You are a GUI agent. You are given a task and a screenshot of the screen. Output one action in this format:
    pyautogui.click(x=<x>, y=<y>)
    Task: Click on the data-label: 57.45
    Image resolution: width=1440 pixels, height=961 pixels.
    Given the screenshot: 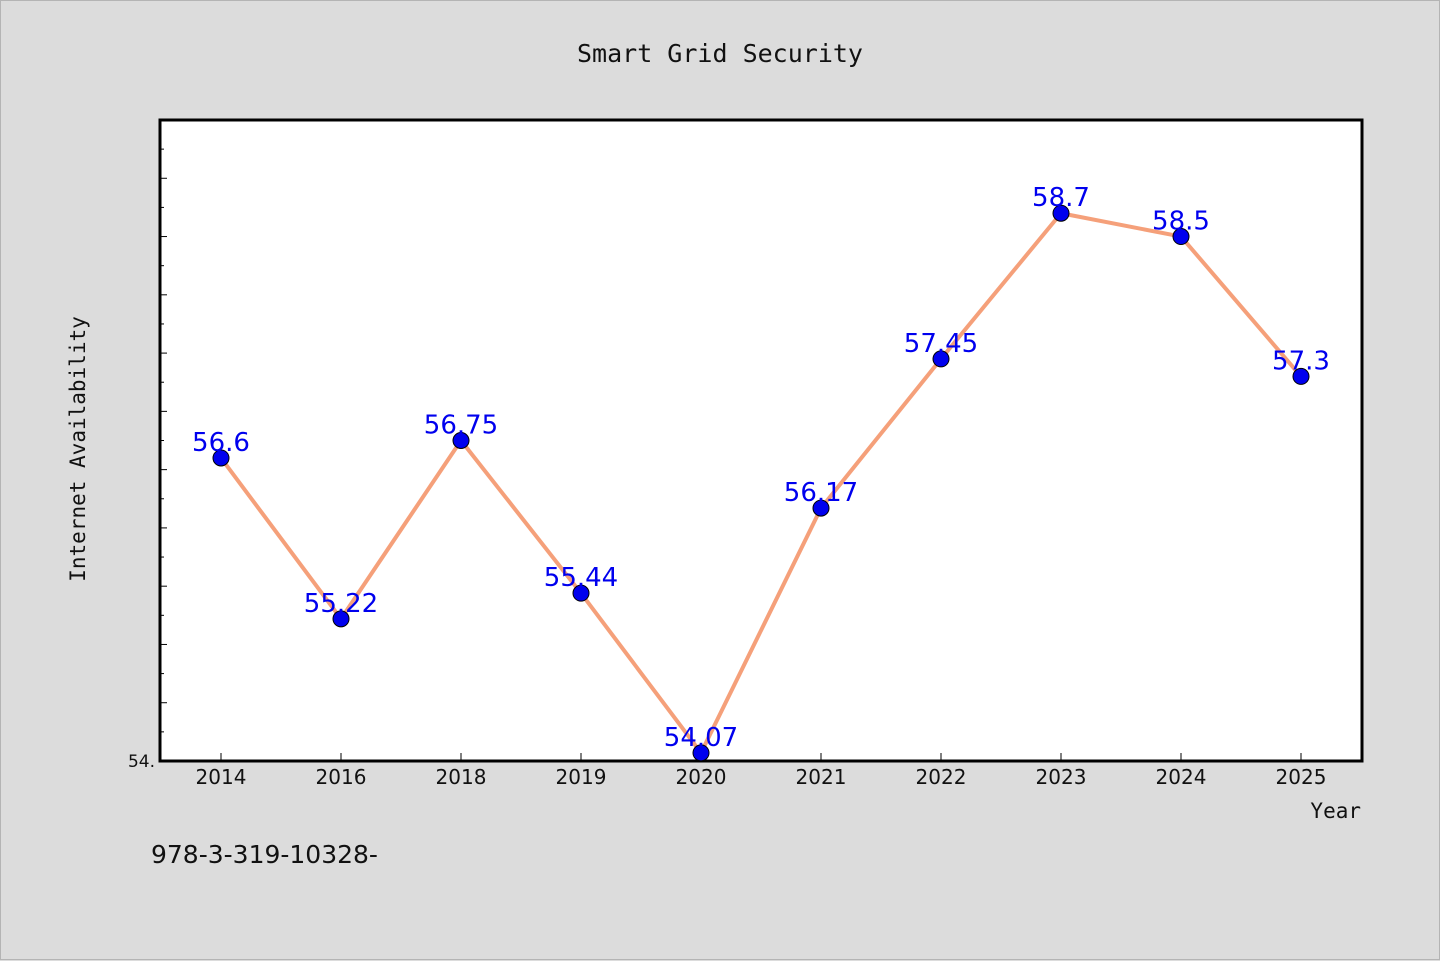 What is the action you would take?
    pyautogui.click(x=941, y=344)
    